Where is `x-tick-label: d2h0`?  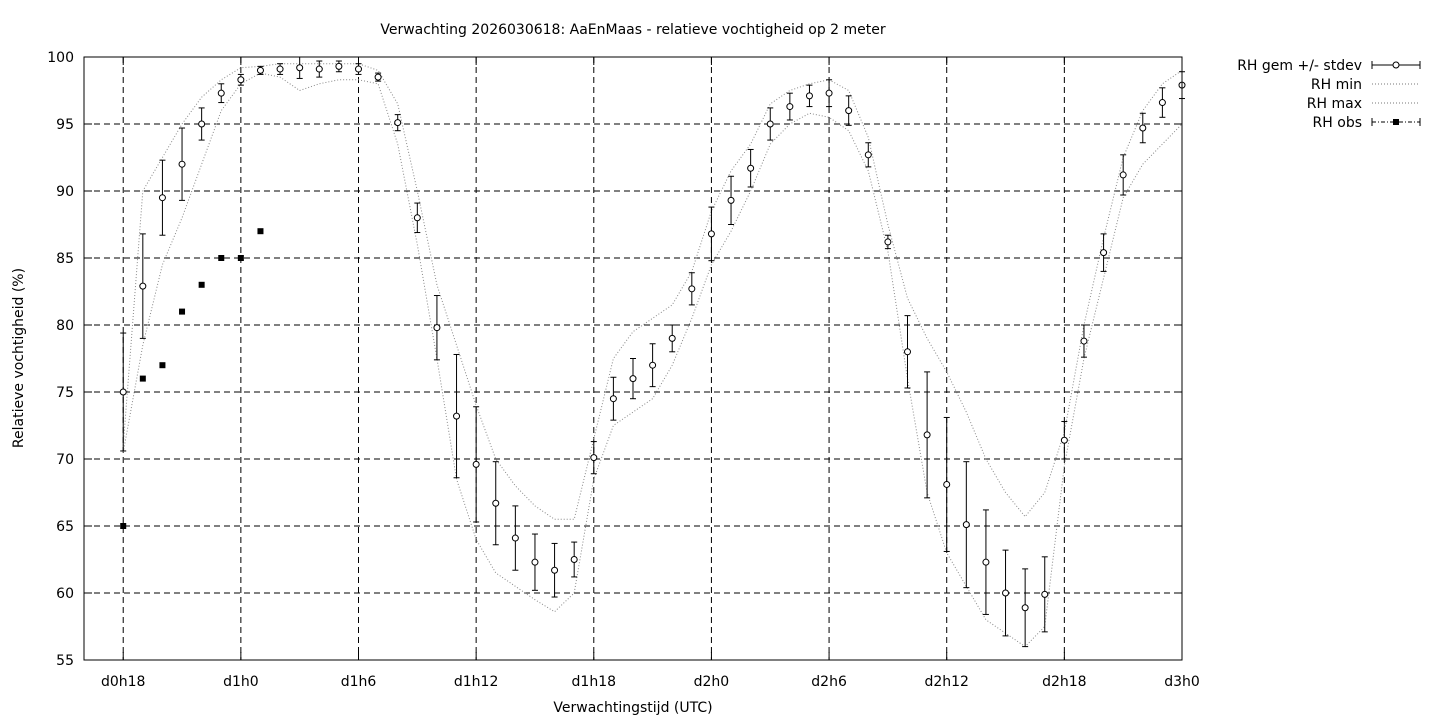 x-tick-label: d2h0 is located at coordinates (712, 682).